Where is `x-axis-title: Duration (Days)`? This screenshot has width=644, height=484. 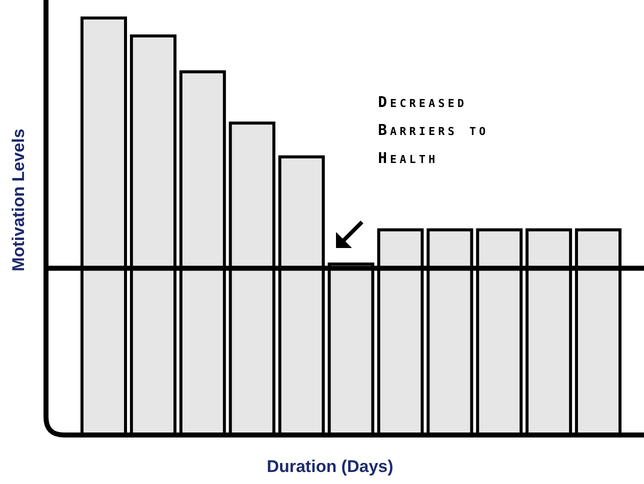
x-axis-title: Duration (Days) is located at coordinates (330, 466).